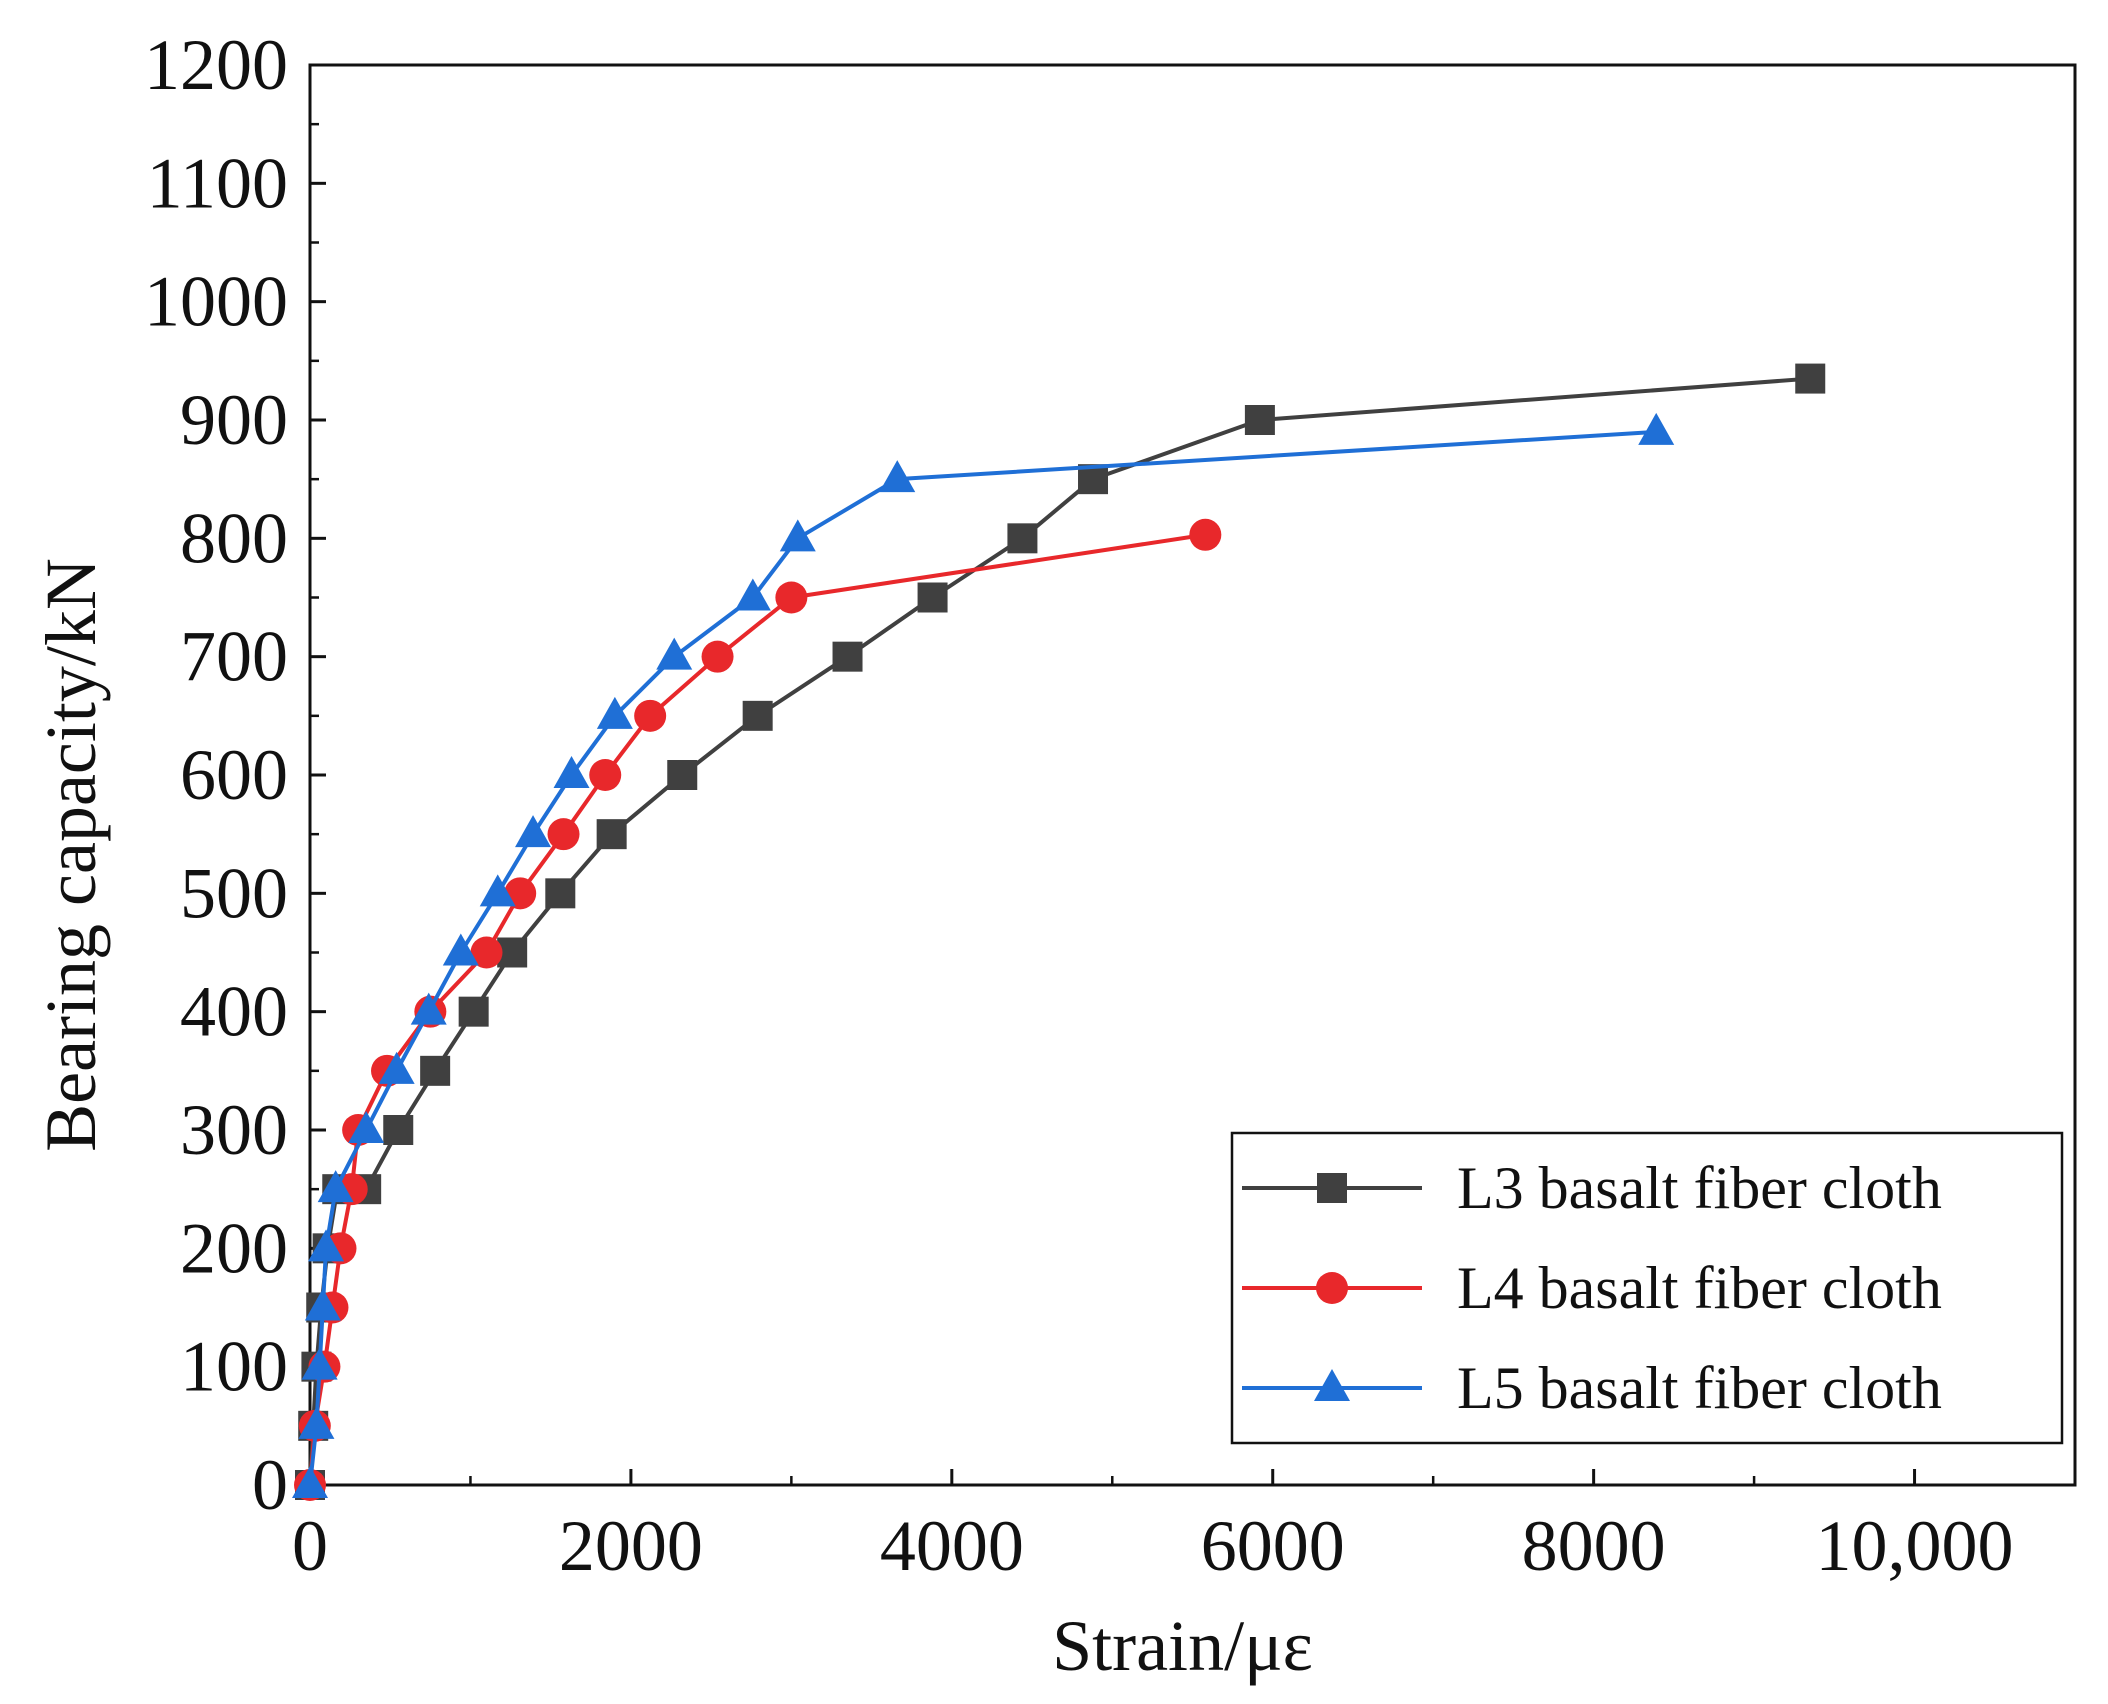  Describe the element at coordinates (217, 183) in the screenshot. I see `y-tick-label: 1100` at that location.